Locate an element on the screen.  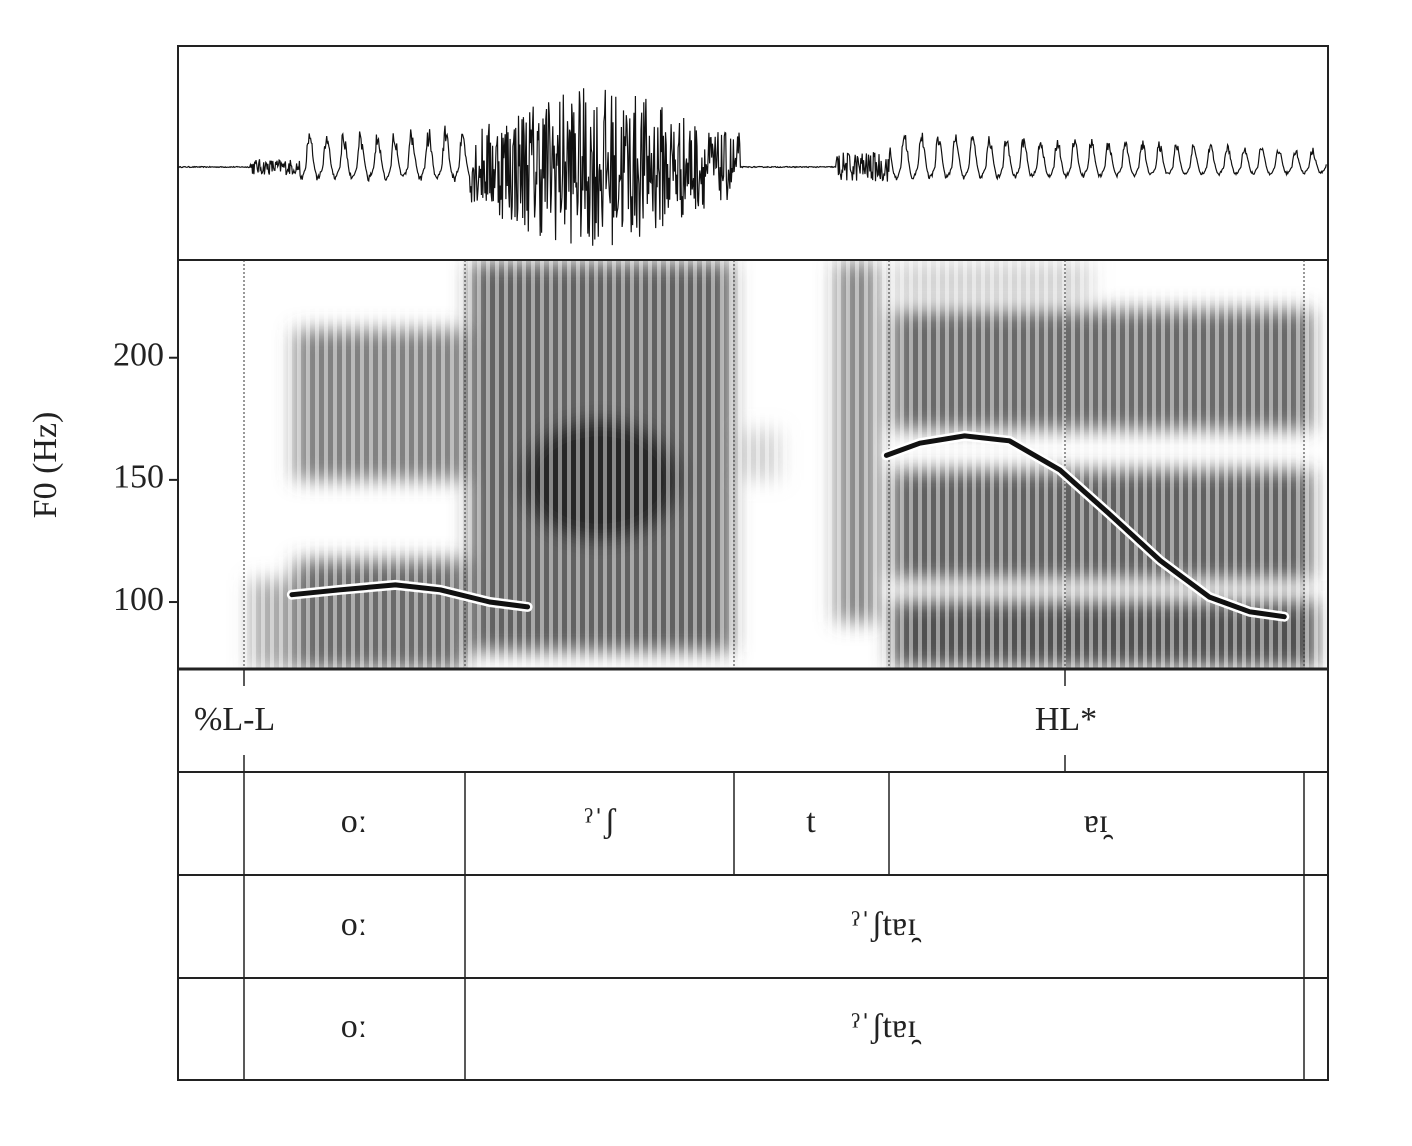
word-label: oː is located at coordinates (354, 1026).